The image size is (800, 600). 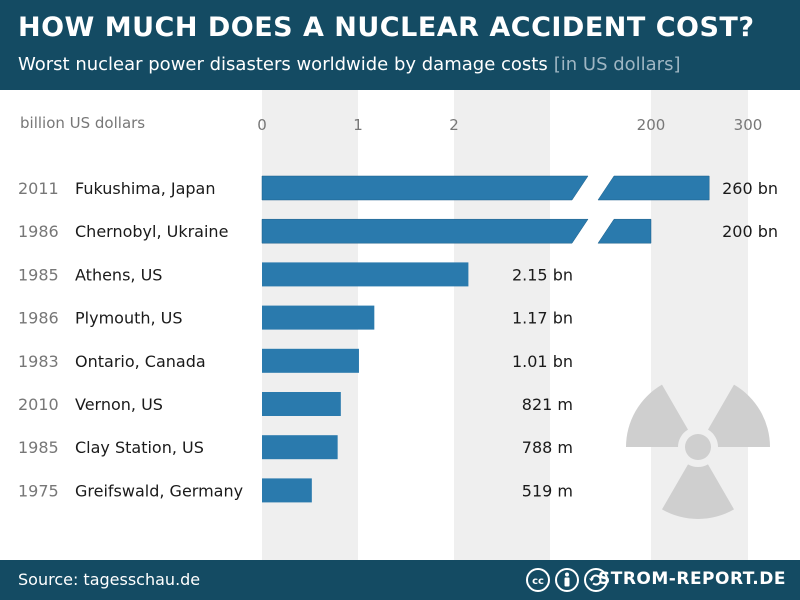 What do you see at coordinates (617, 64) in the screenshot?
I see `subtitle-unit: [in US dollars]` at bounding box center [617, 64].